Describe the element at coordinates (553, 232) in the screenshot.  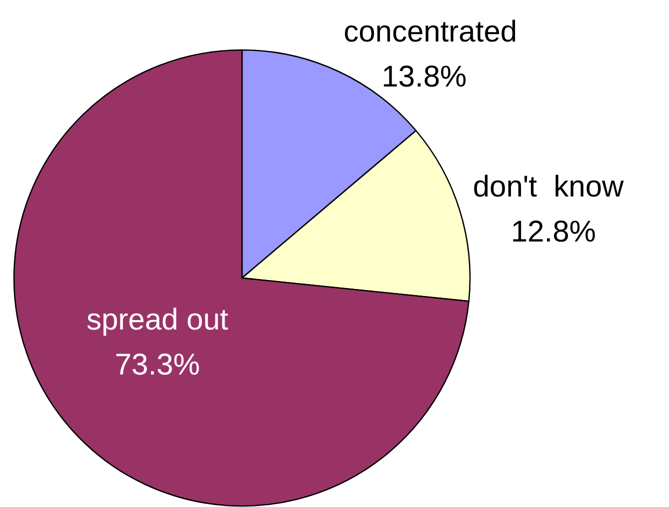
I see `data-label: 12.8%` at that location.